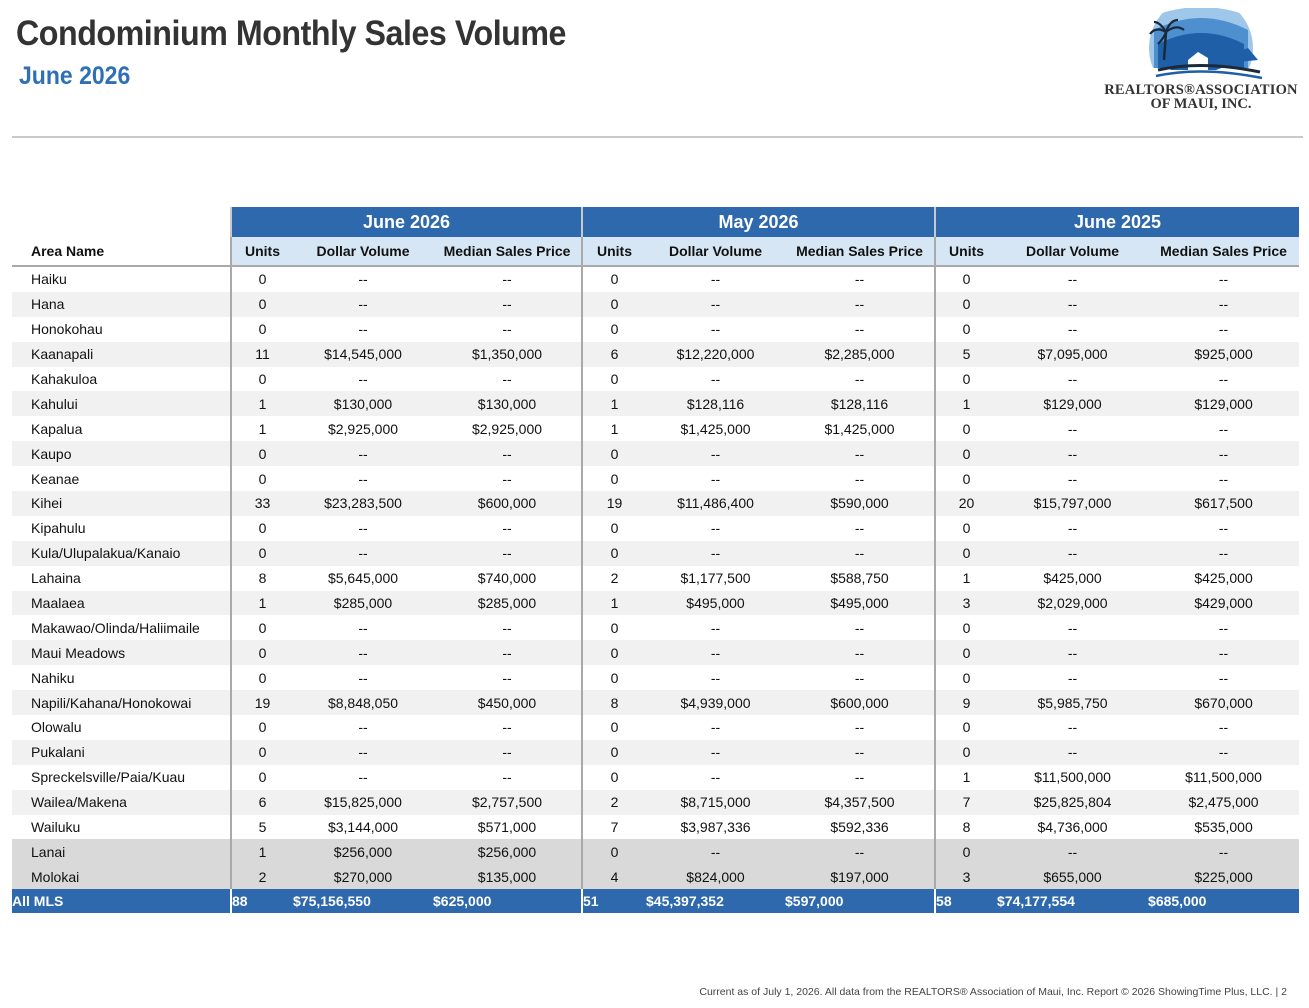 This screenshot has height=1008, width=1309. I want to click on table-cell: $225,000, so click(1224, 877).